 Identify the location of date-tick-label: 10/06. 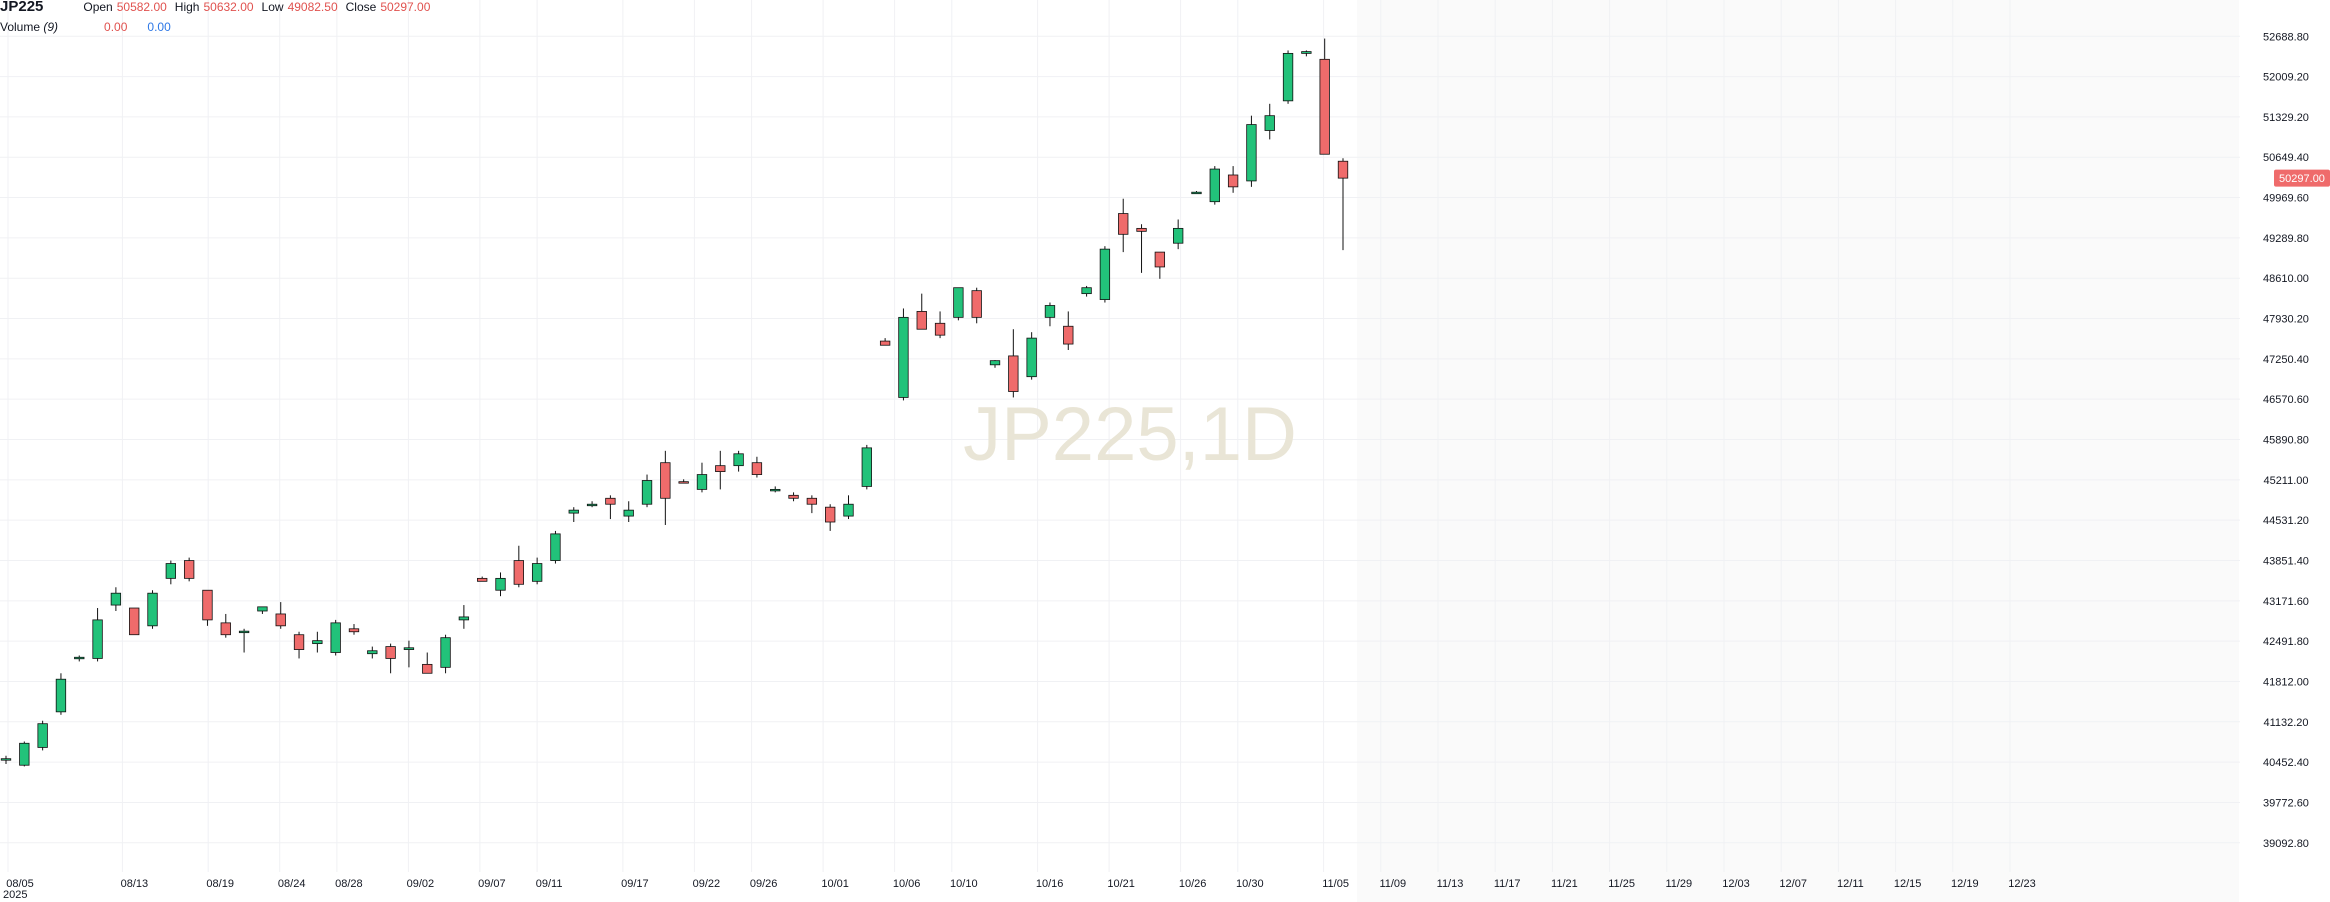
(907, 884).